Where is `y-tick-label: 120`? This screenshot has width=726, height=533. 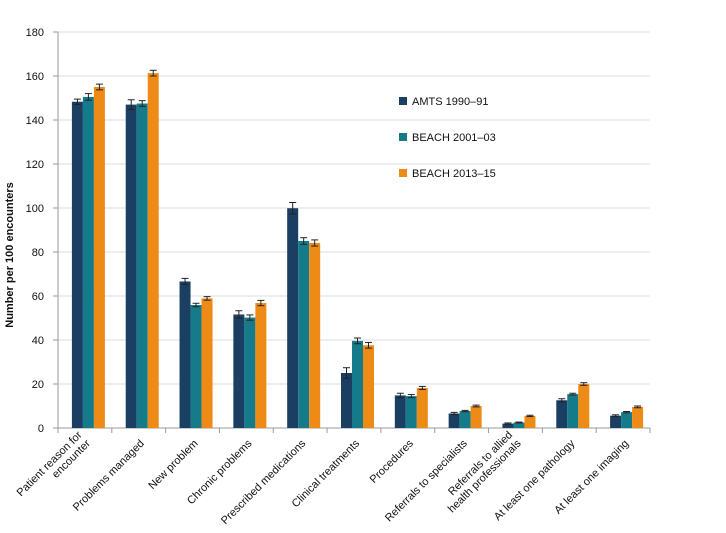 y-tick-label: 120 is located at coordinates (35, 165).